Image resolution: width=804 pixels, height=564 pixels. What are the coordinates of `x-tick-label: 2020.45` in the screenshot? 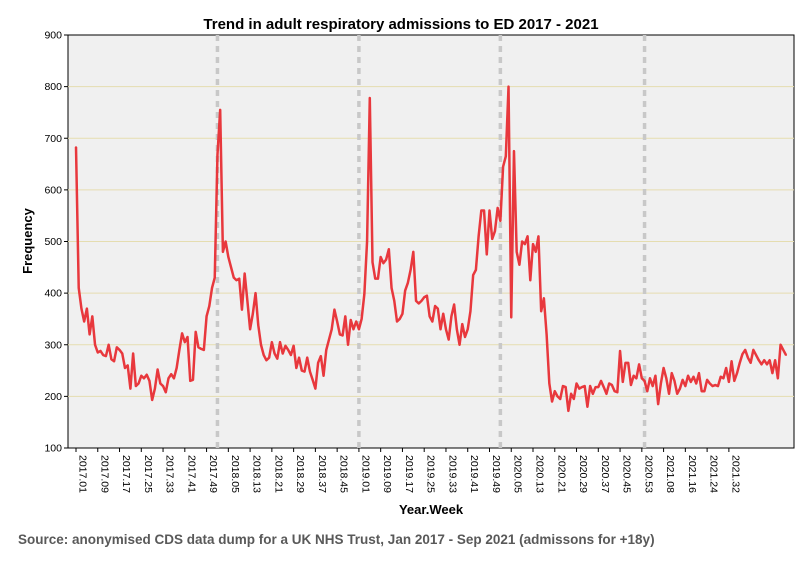 It's located at (627, 474).